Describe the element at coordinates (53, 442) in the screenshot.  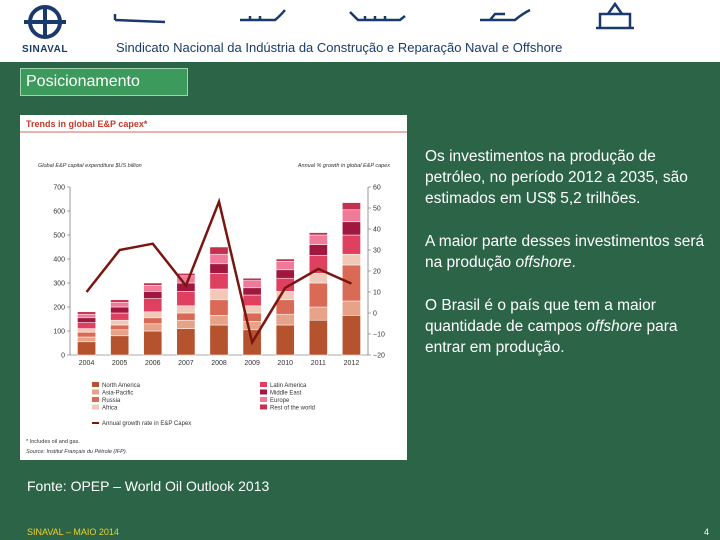
I see `chart-footnote: * Includes oil and gas.` at that location.